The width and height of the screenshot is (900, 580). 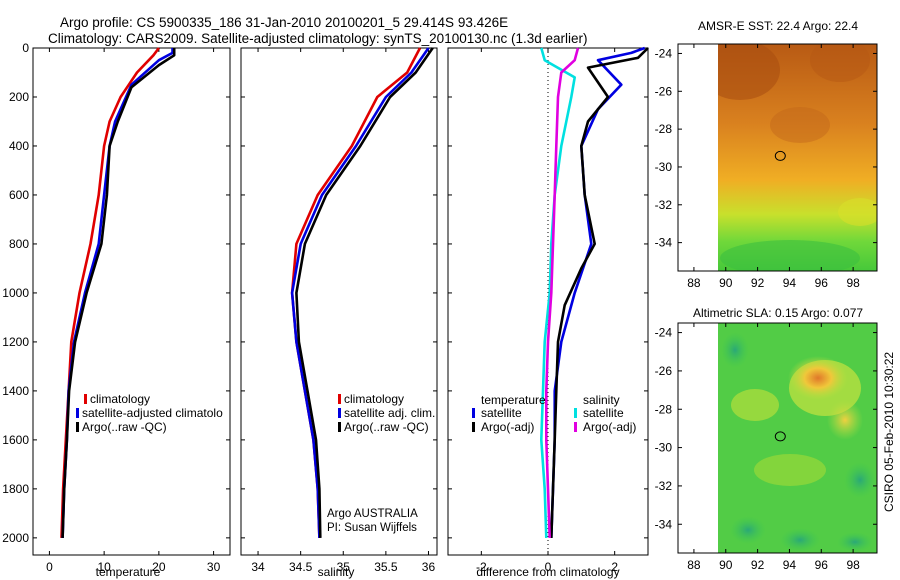 I want to click on difference-xlabel: difference from climatology, so click(x=547, y=572).